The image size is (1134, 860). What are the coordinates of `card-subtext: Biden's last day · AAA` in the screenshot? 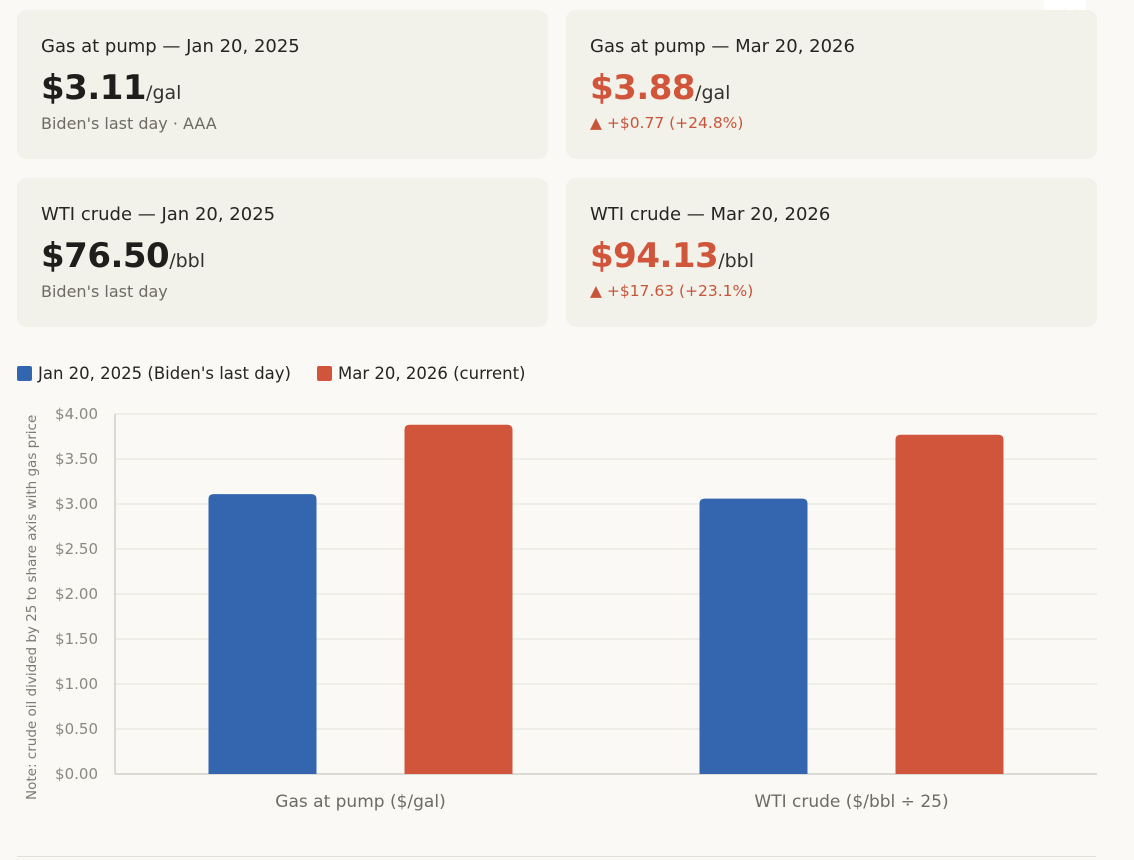 It's located at (129, 123).